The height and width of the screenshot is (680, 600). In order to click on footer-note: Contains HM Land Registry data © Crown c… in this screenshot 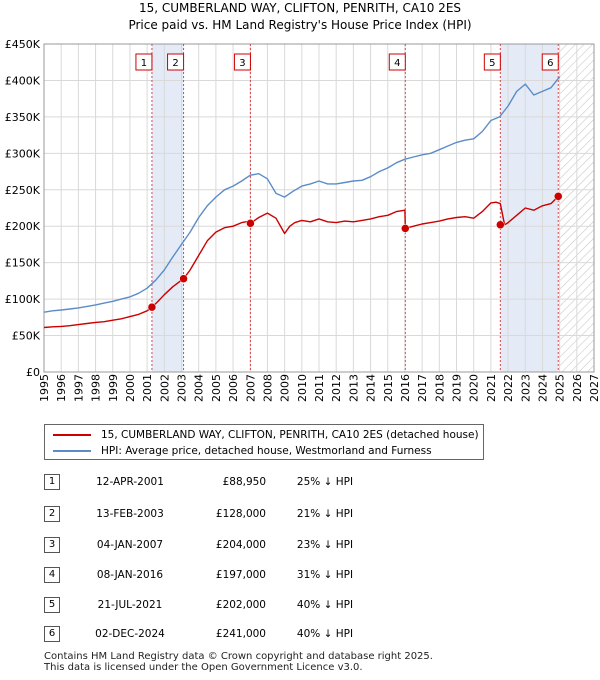, I will do `click(238, 662)`.